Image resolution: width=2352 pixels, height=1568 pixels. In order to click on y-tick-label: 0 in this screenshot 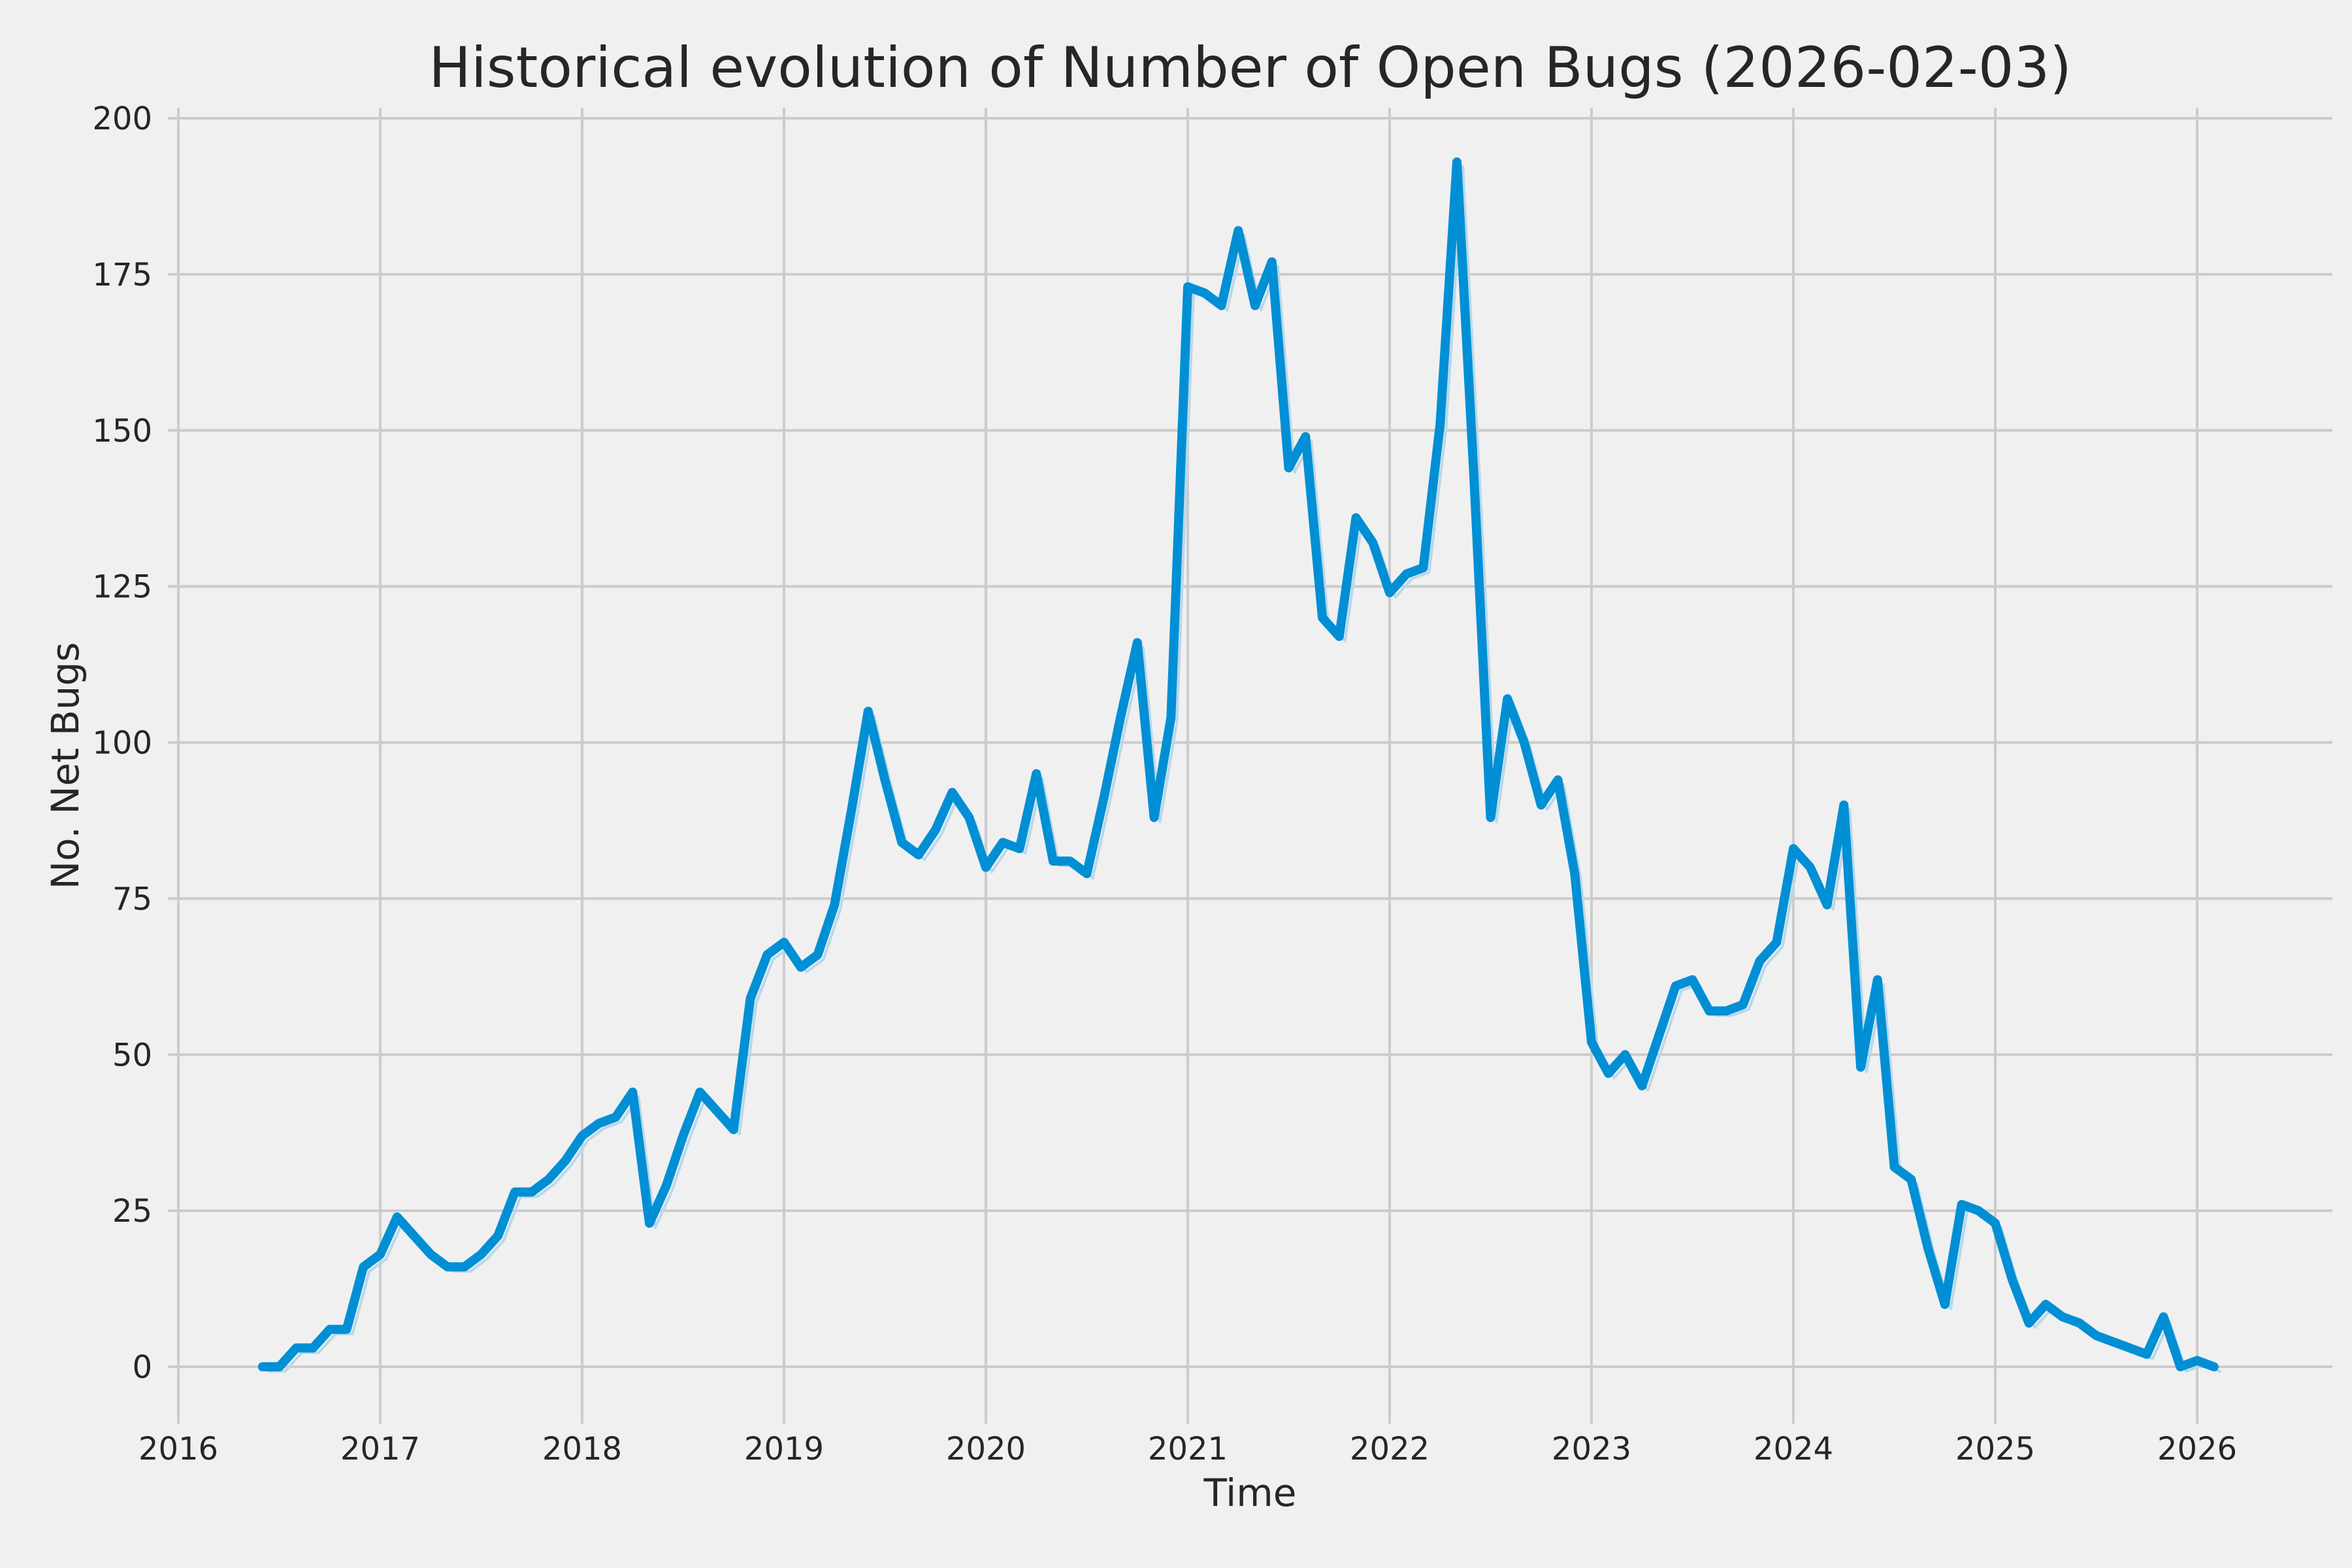, I will do `click(142, 1367)`.